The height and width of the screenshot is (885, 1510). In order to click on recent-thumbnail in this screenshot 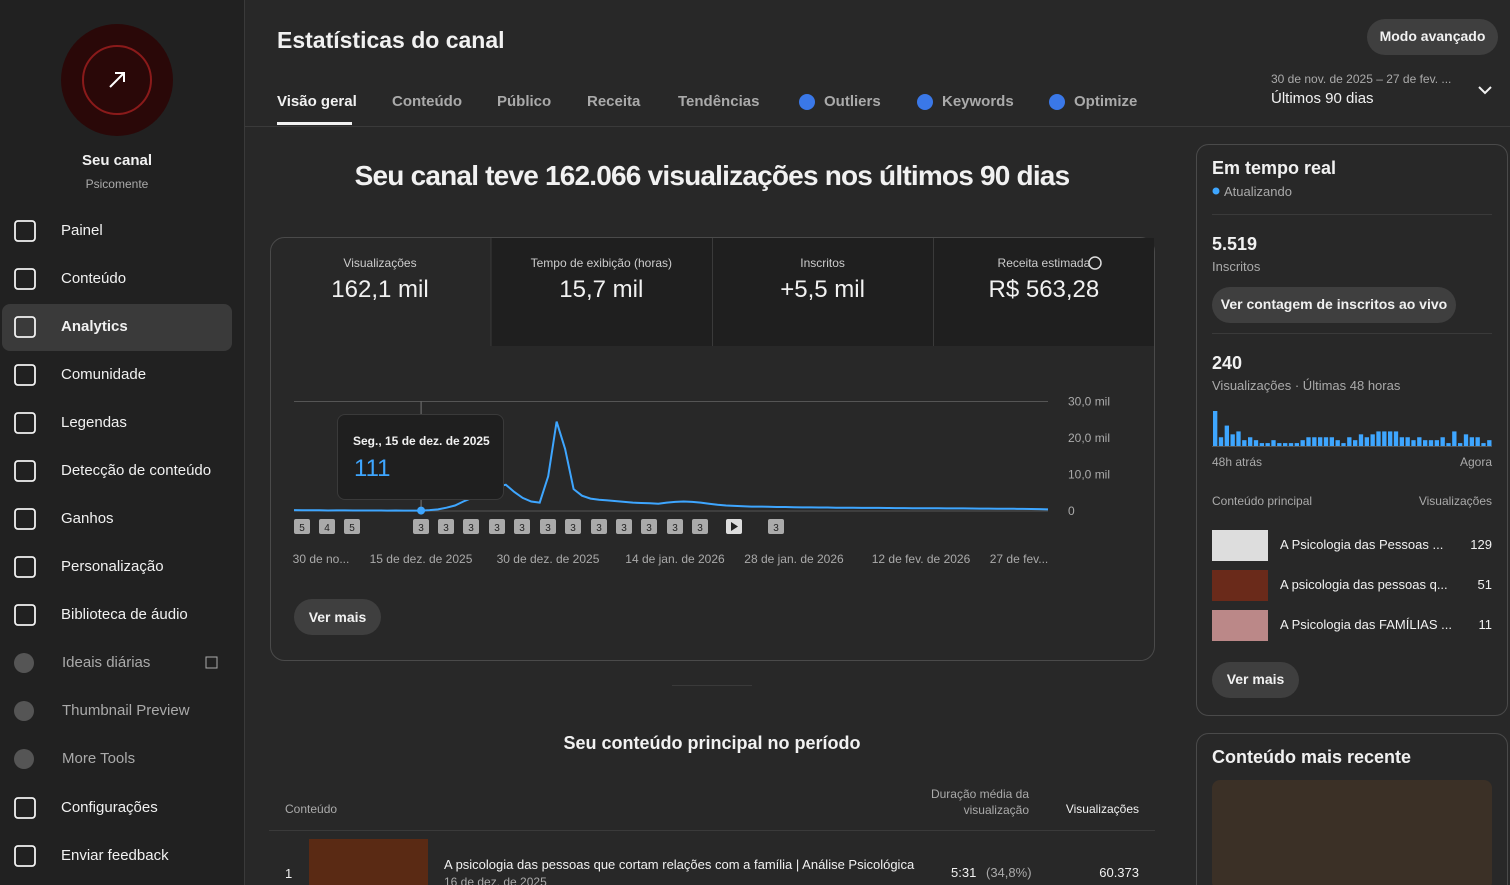, I will do `click(1352, 832)`.